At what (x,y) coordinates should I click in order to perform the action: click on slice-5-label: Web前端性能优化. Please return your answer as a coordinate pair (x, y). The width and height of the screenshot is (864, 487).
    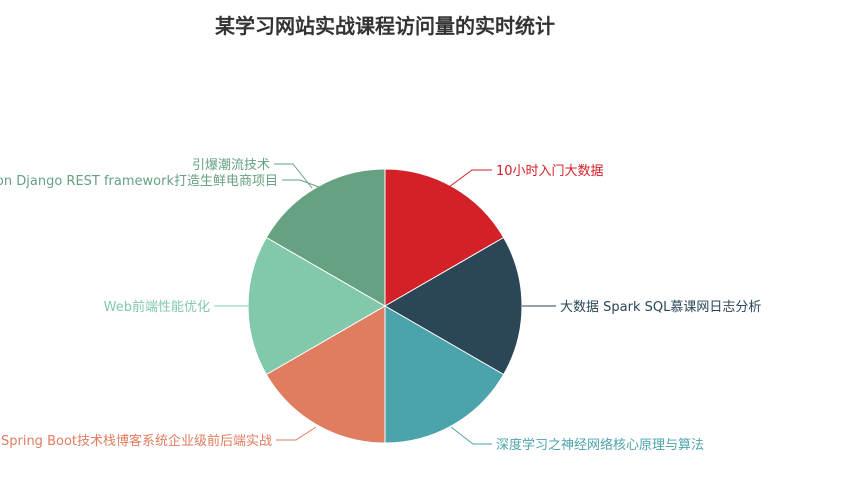
    Looking at the image, I should click on (157, 307).